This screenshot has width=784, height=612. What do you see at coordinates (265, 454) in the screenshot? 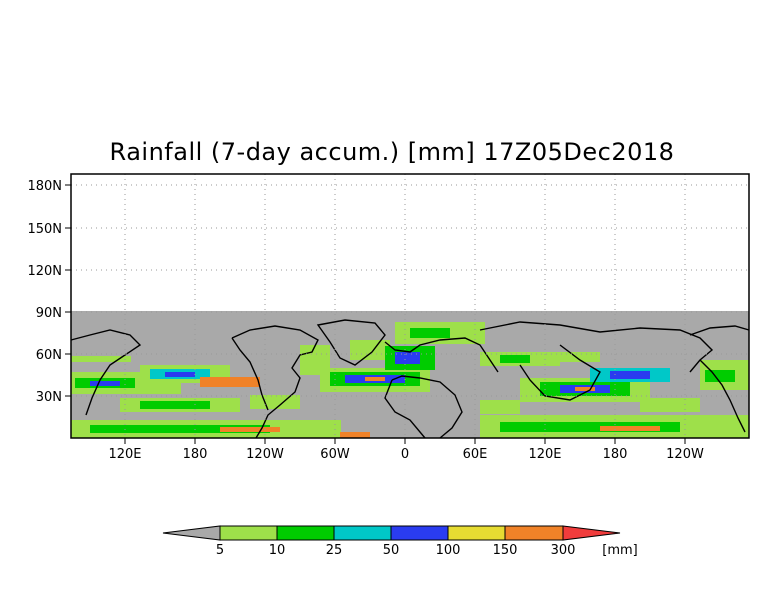
I see `lon-label-120w: 120W` at bounding box center [265, 454].